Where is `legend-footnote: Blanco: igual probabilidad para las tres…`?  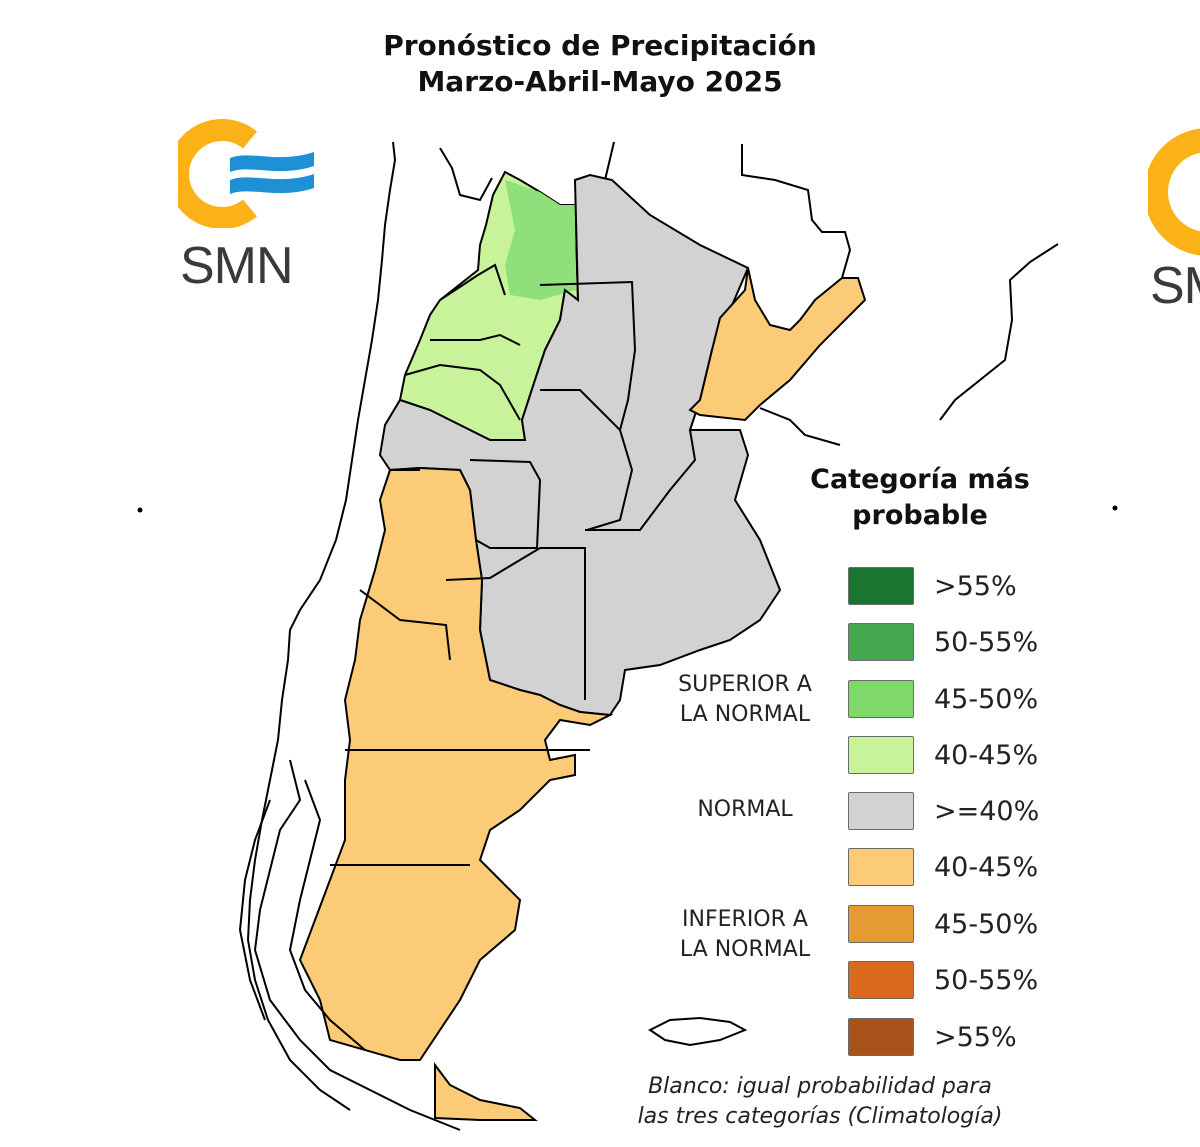
legend-footnote: Blanco: igual probabilidad para las tres… is located at coordinates (820, 1101).